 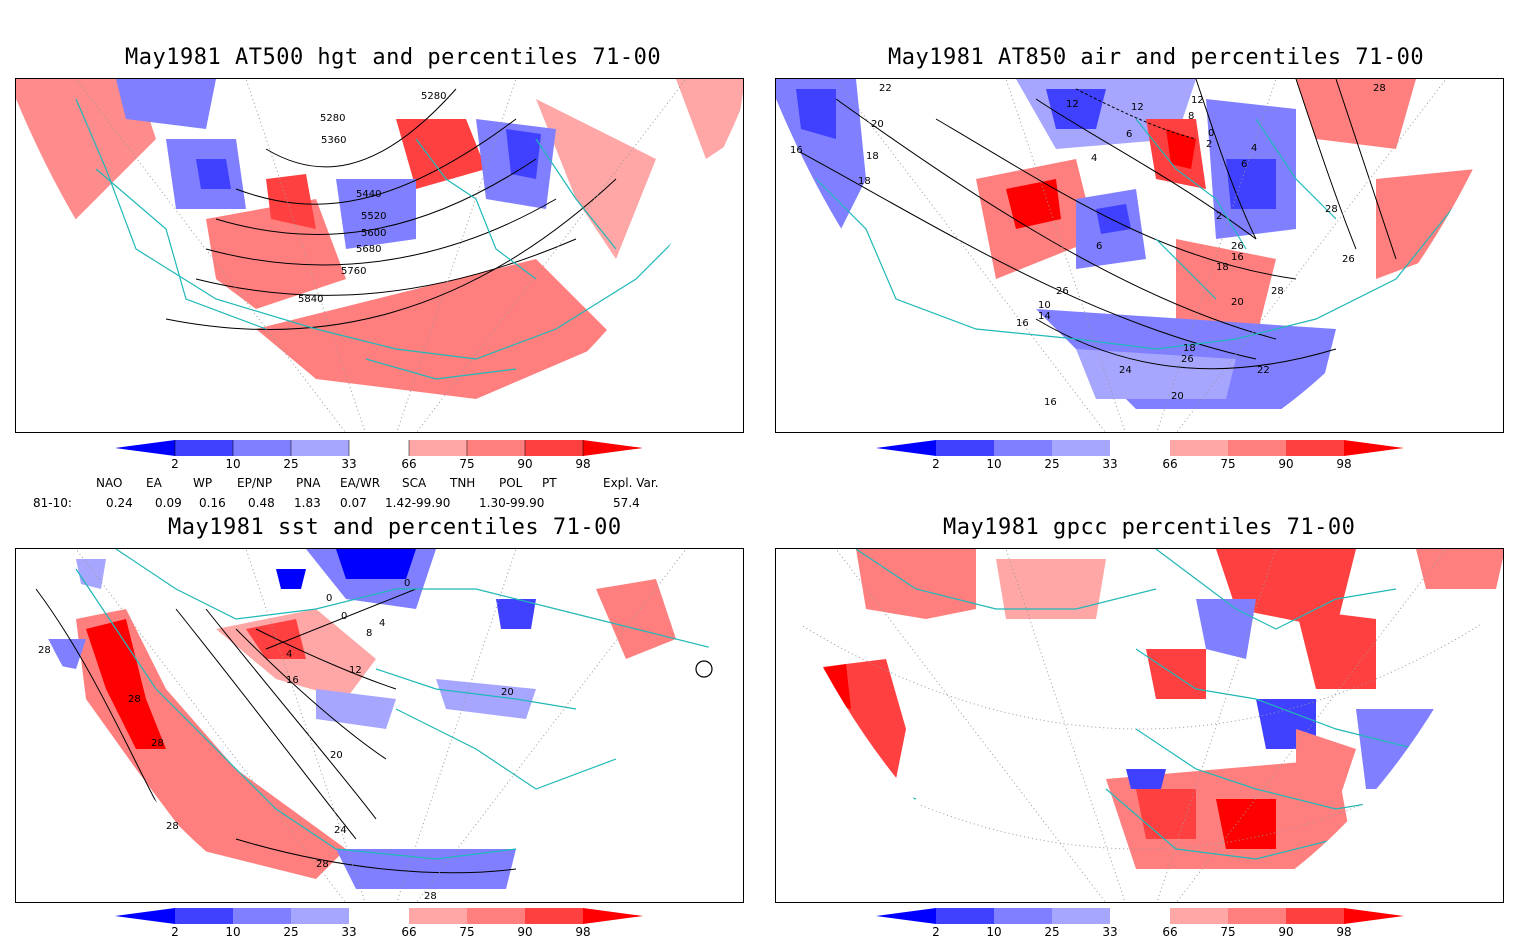 What do you see at coordinates (466, 464) in the screenshot?
I see `colorbar-1-tick: 75` at bounding box center [466, 464].